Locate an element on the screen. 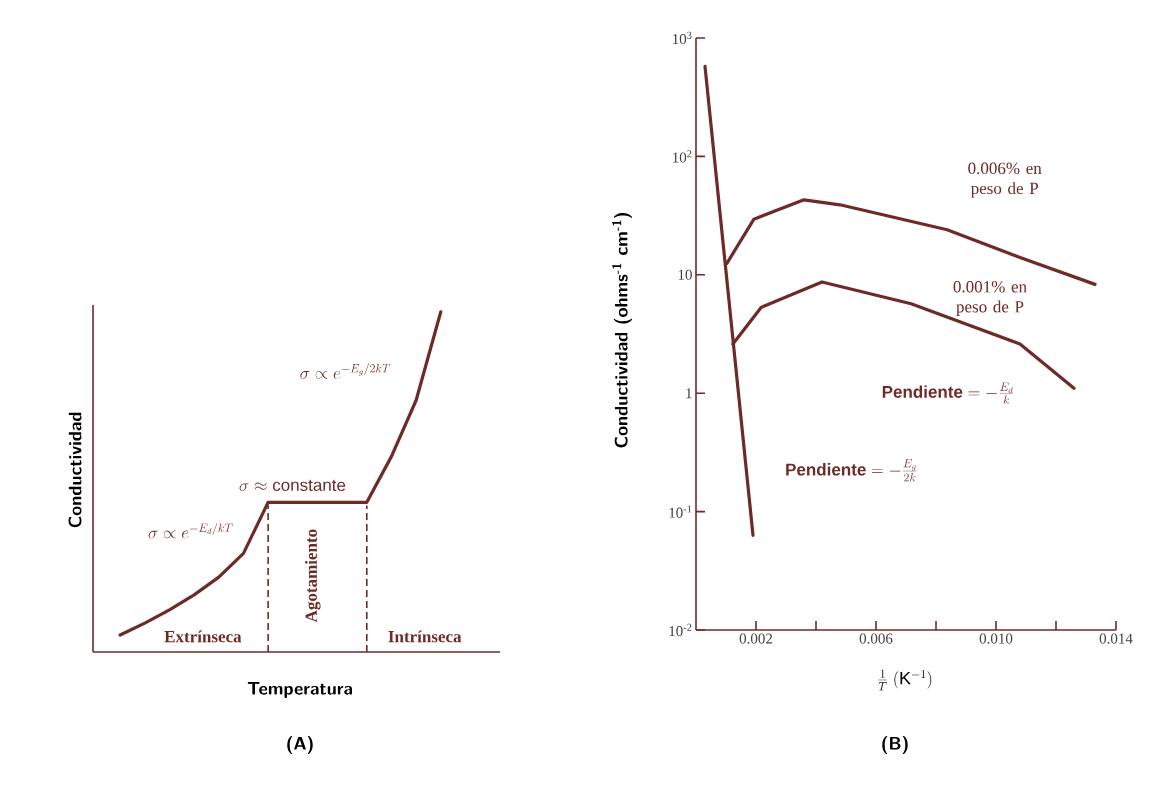 This screenshot has width=1176, height=790. y-tick-label: 10$^{-1}$ is located at coordinates (680, 511).